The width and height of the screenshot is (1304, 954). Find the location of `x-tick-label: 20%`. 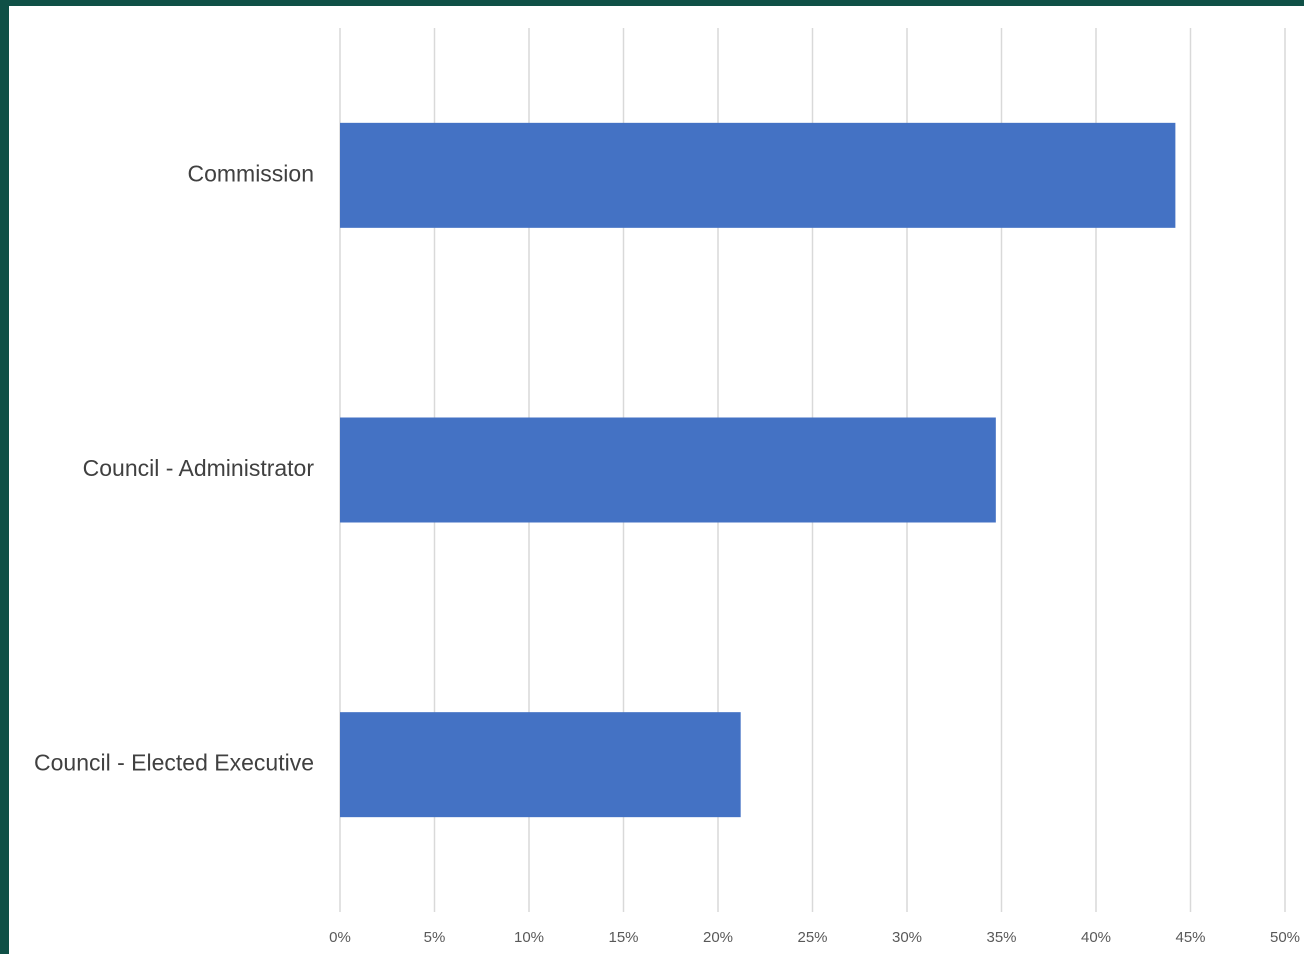

x-tick-label: 20% is located at coordinates (718, 937).